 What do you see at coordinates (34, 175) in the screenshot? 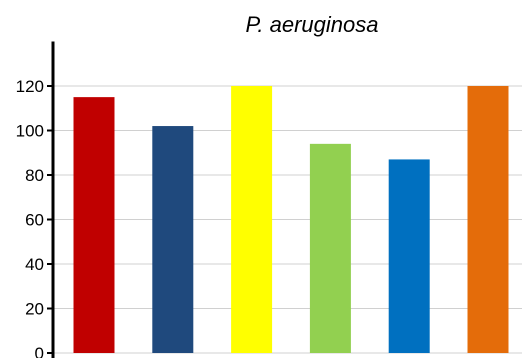
I see `y-tick-label-80: 80` at bounding box center [34, 175].